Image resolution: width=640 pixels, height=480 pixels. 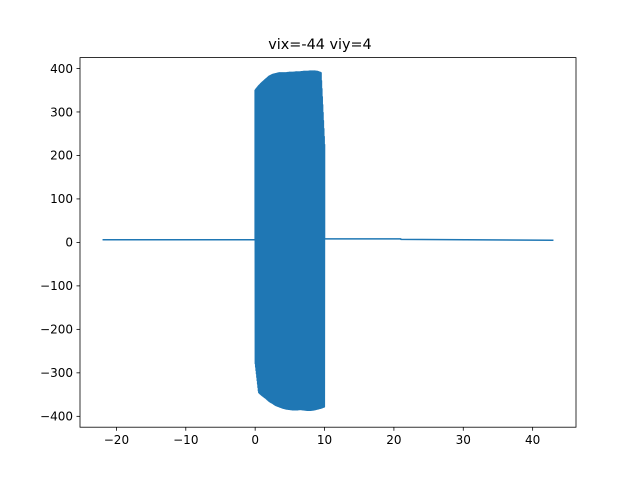 What do you see at coordinates (61, 199) in the screenshot?
I see `y-tick-label: 100` at bounding box center [61, 199].